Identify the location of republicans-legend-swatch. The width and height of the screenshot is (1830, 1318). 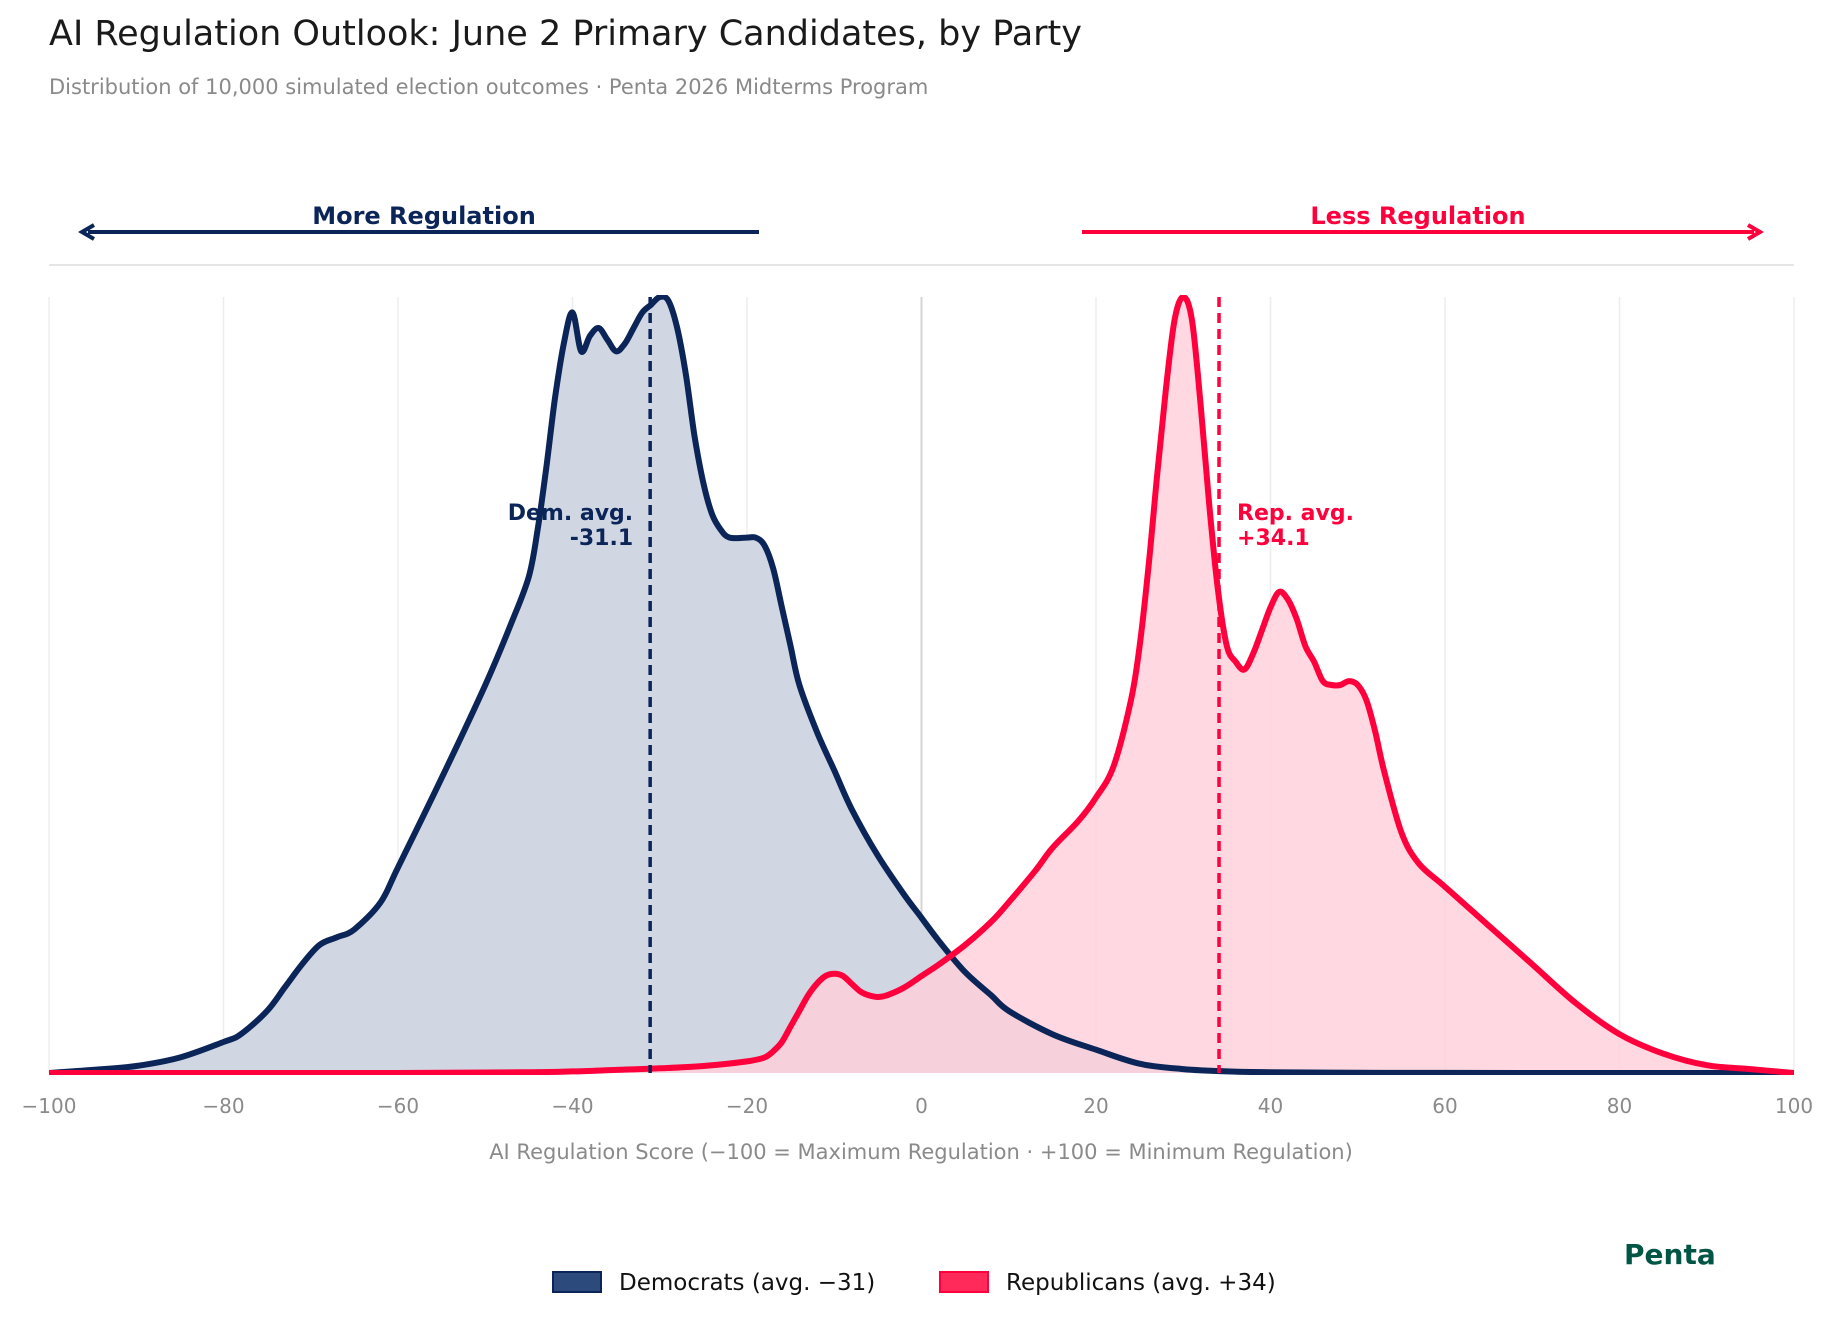
(964, 1282).